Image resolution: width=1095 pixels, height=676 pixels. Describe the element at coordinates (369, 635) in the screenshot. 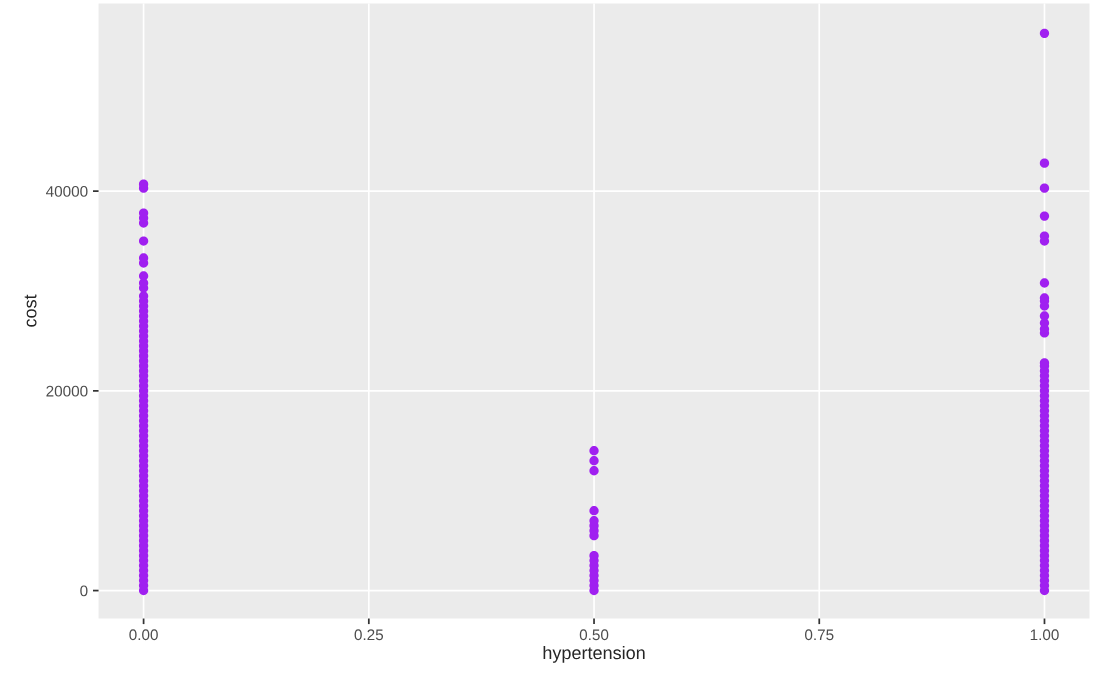

I see `x-tick-label: 0.25` at that location.